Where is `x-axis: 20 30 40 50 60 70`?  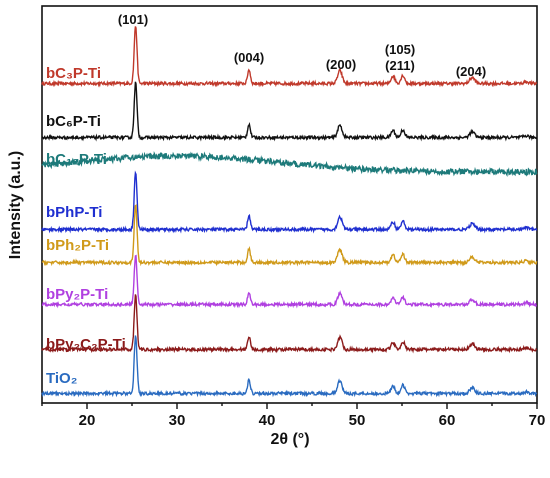 x-axis: 20 30 40 50 60 70 is located at coordinates (293, 416).